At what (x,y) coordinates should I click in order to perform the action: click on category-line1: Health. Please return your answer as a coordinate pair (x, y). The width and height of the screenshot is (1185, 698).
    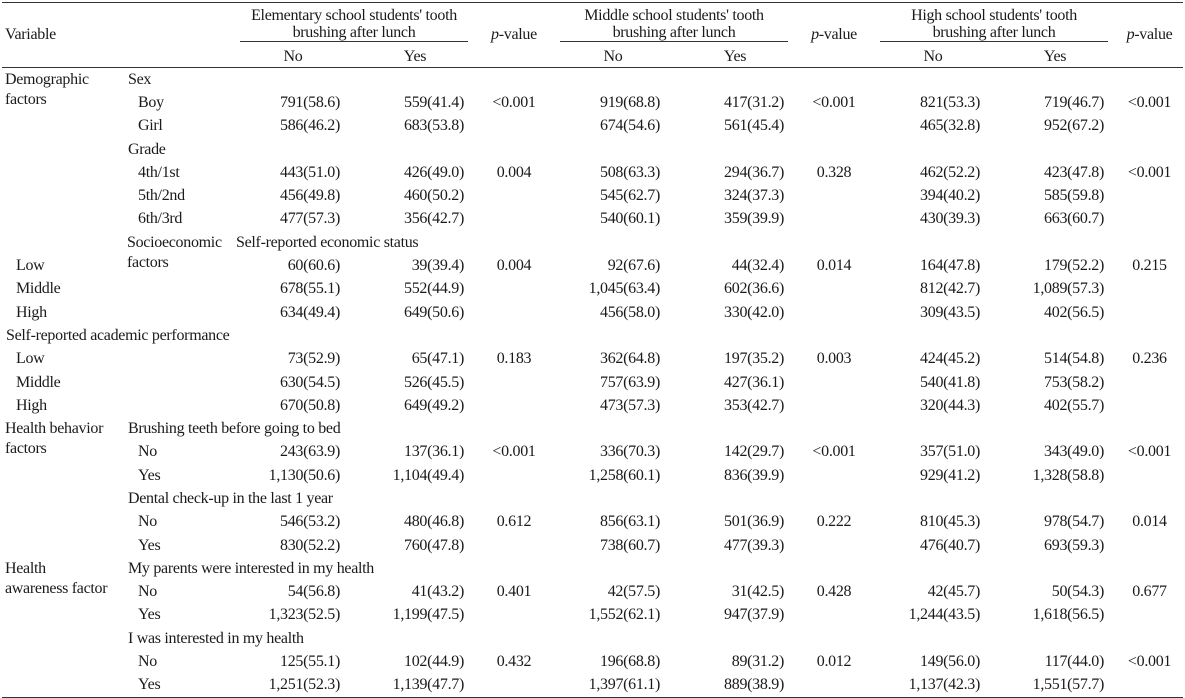
    Looking at the image, I should click on (25, 569).